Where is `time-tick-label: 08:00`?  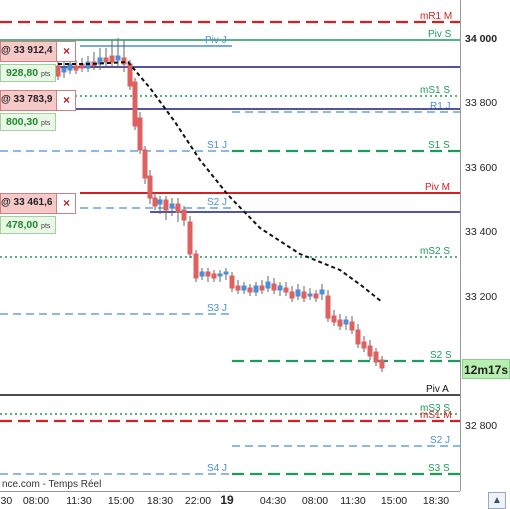 time-tick-label: 08:00 is located at coordinates (36, 501).